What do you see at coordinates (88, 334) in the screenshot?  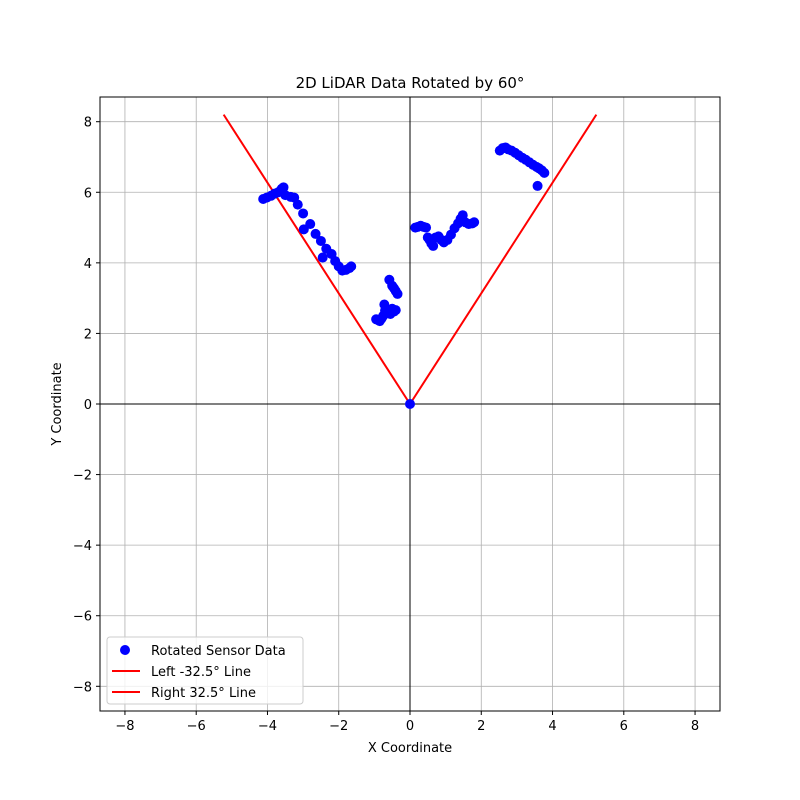 I see `y-tick-label: 2` at bounding box center [88, 334].